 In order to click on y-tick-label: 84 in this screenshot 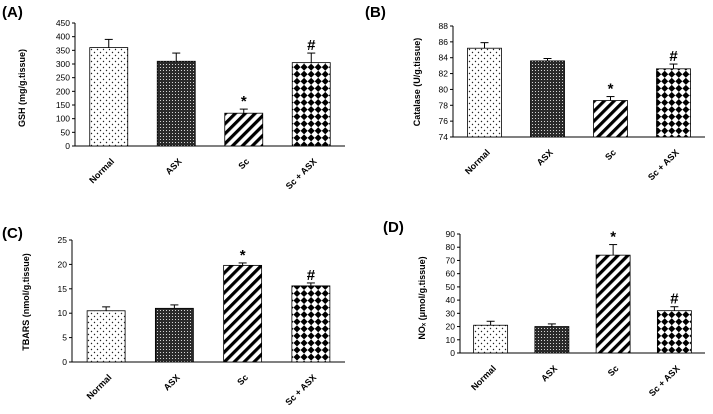, I will do `click(444, 58)`.